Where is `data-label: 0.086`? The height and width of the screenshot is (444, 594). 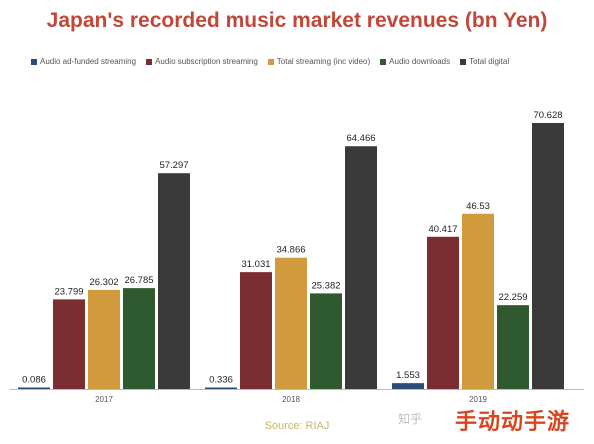 data-label: 0.086 is located at coordinates (34, 380).